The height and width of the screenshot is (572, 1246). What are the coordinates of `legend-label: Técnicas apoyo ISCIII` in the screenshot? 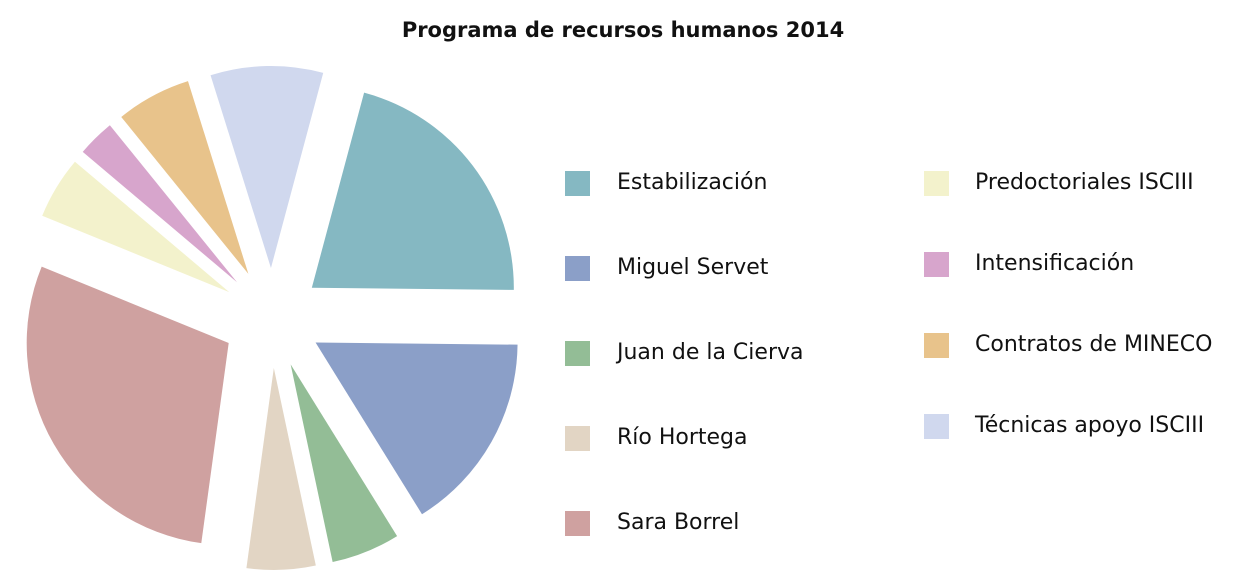 It's located at (1089, 425).